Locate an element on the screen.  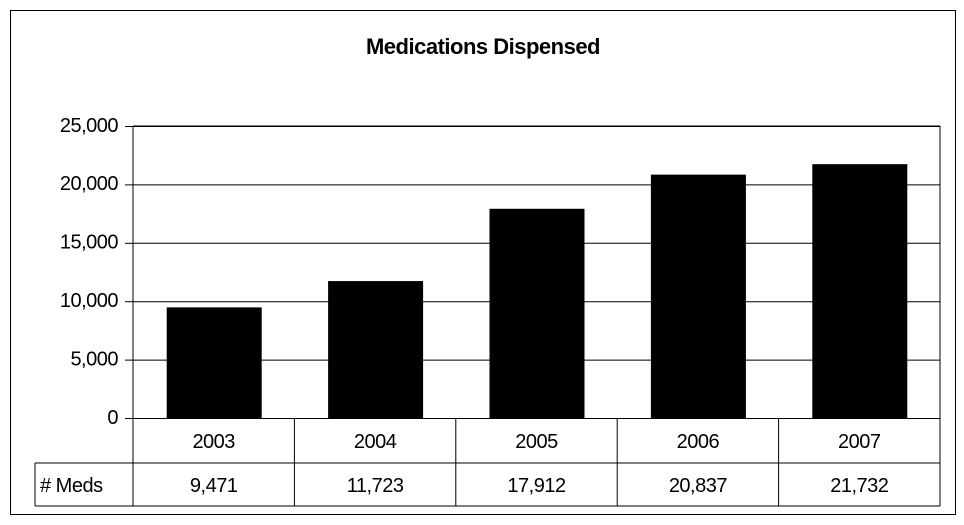
y-tick-label: 25,000 is located at coordinates (89, 126).